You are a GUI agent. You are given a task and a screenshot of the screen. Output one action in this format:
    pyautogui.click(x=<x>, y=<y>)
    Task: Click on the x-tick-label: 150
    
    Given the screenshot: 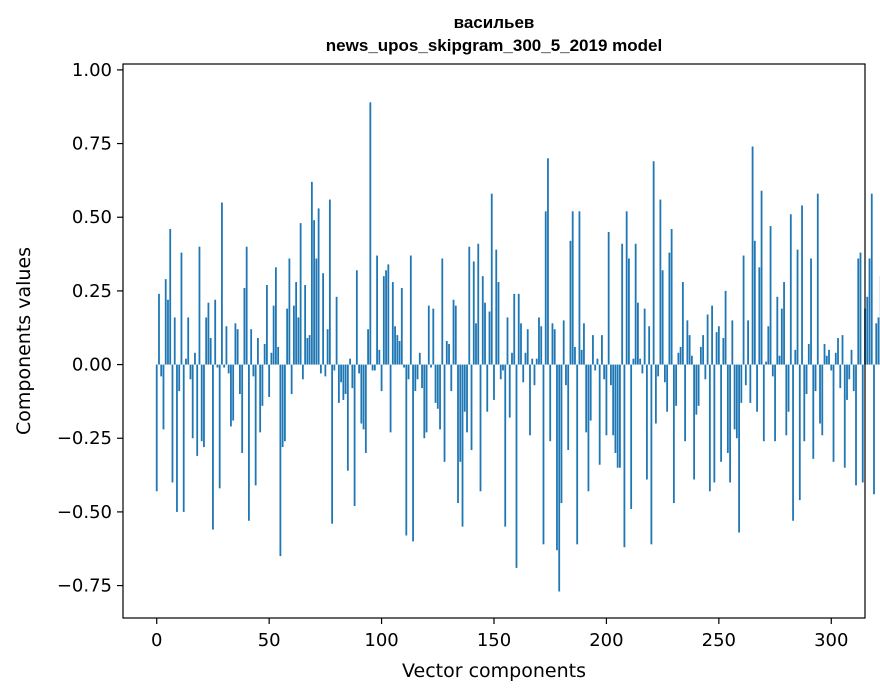 What is the action you would take?
    pyautogui.click(x=494, y=640)
    